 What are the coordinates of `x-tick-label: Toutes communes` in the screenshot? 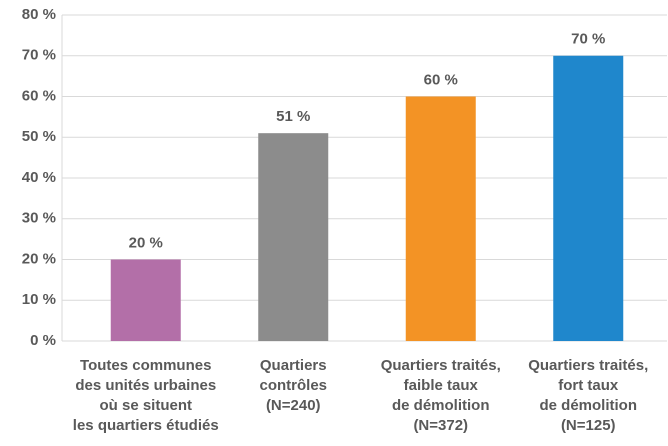 It's located at (145, 365).